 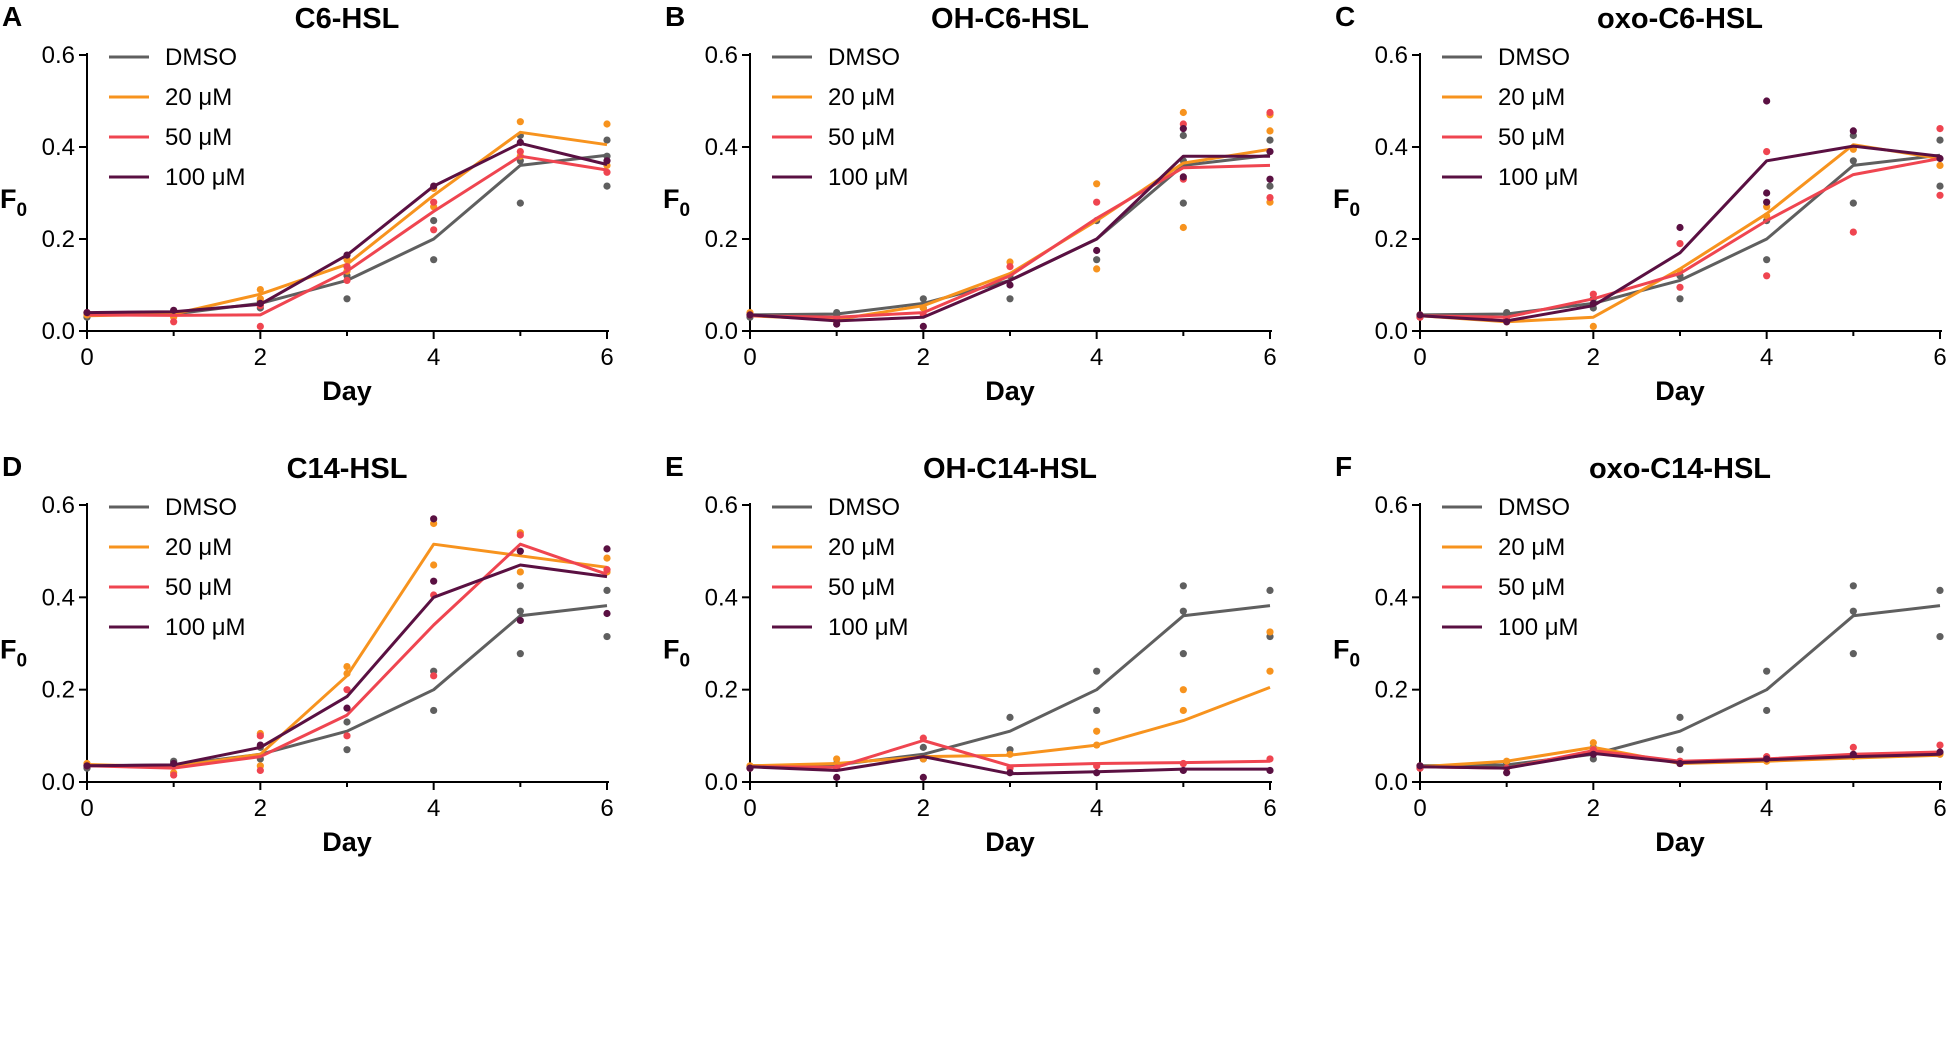 I want to click on panel-title: OH-C14-HSL, so click(x=1010, y=469).